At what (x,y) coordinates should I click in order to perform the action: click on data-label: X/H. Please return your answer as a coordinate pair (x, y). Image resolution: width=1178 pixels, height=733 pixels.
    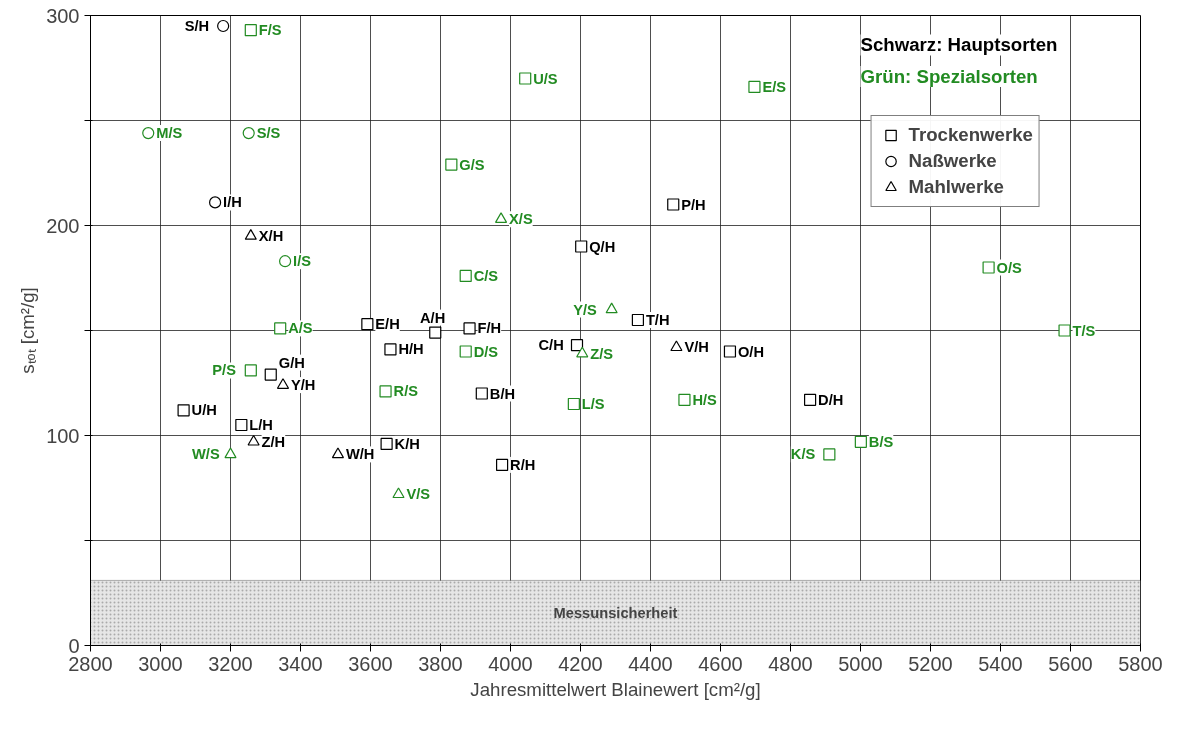
    Looking at the image, I should click on (271, 236).